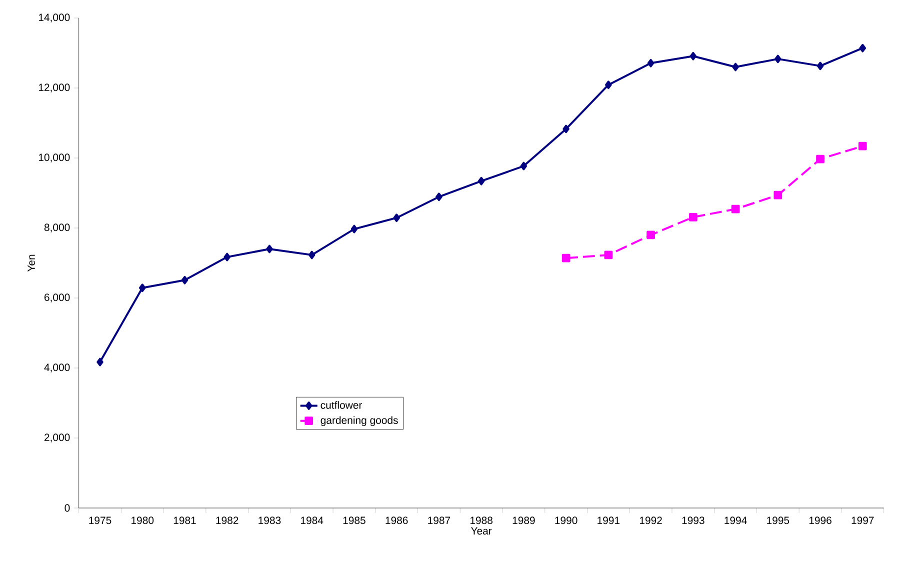  I want to click on y-tick-label: 8,000, so click(57, 228).